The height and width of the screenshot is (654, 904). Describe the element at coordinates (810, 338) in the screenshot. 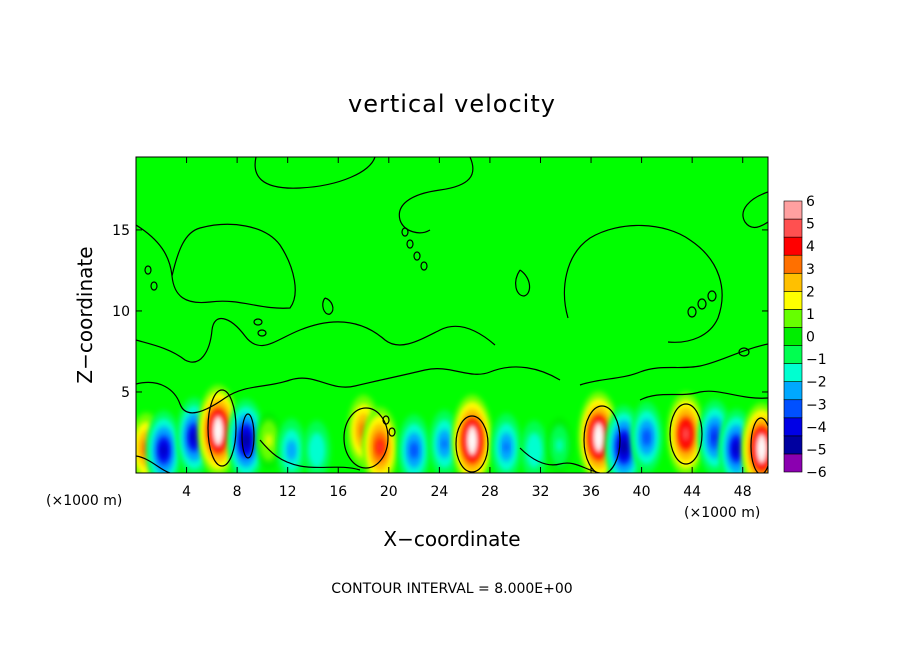

I see `colorbar-tick-label: 0` at that location.